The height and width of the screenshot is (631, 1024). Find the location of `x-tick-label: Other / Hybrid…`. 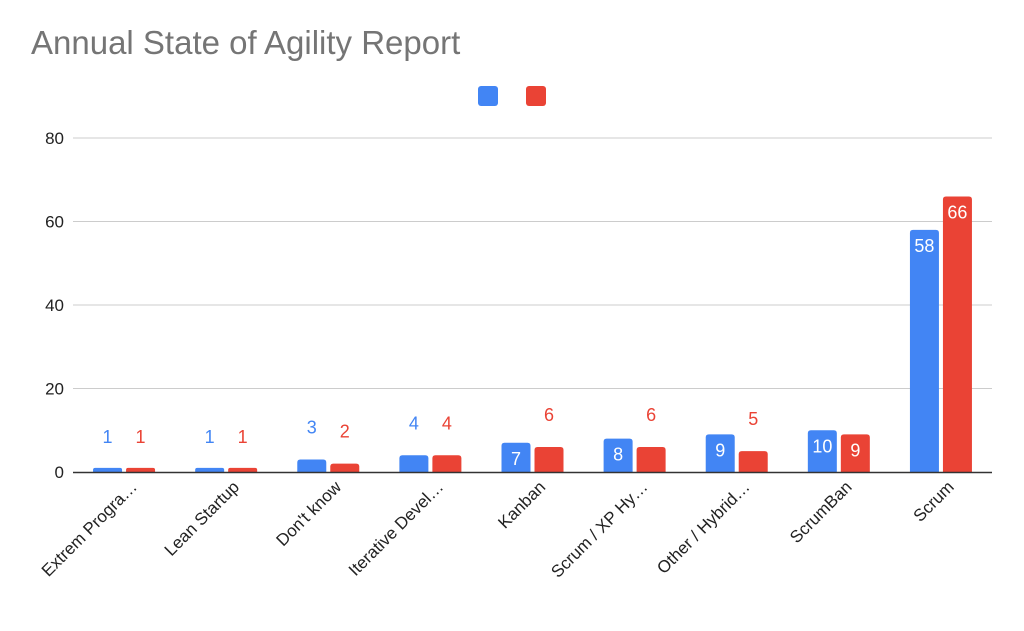

x-tick-label: Other / Hybrid… is located at coordinates (703, 527).